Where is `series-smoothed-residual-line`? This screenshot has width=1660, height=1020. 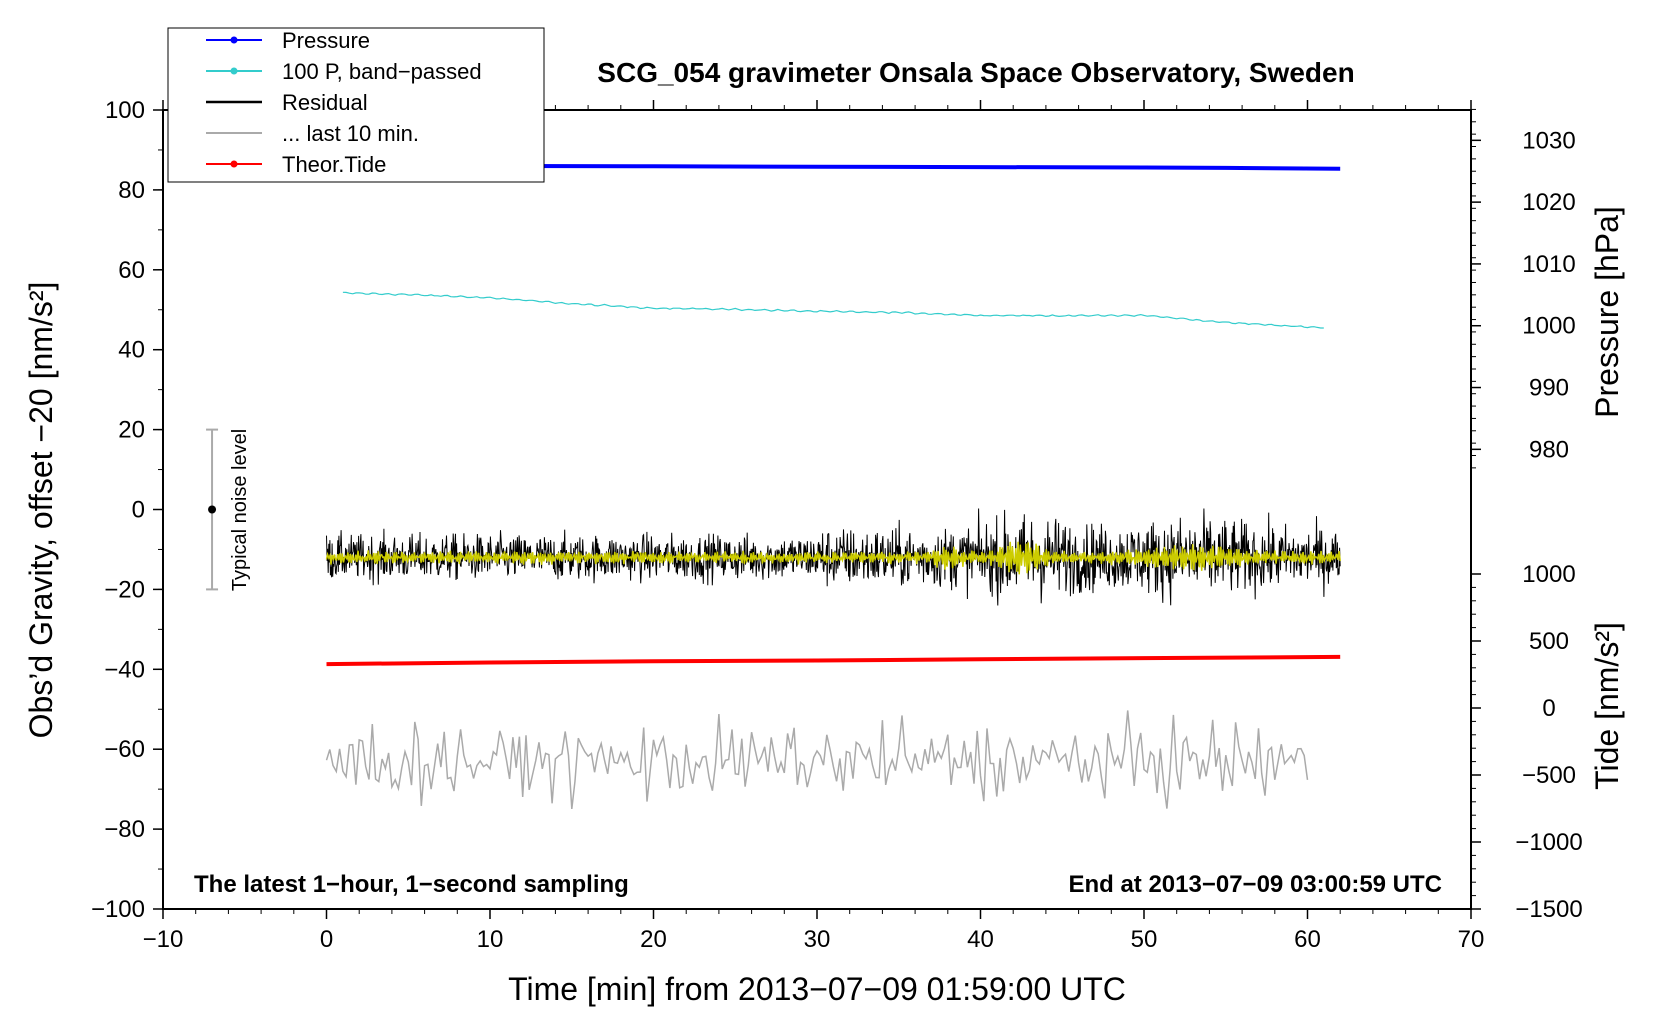 series-smoothed-residual-line is located at coordinates (833, 558).